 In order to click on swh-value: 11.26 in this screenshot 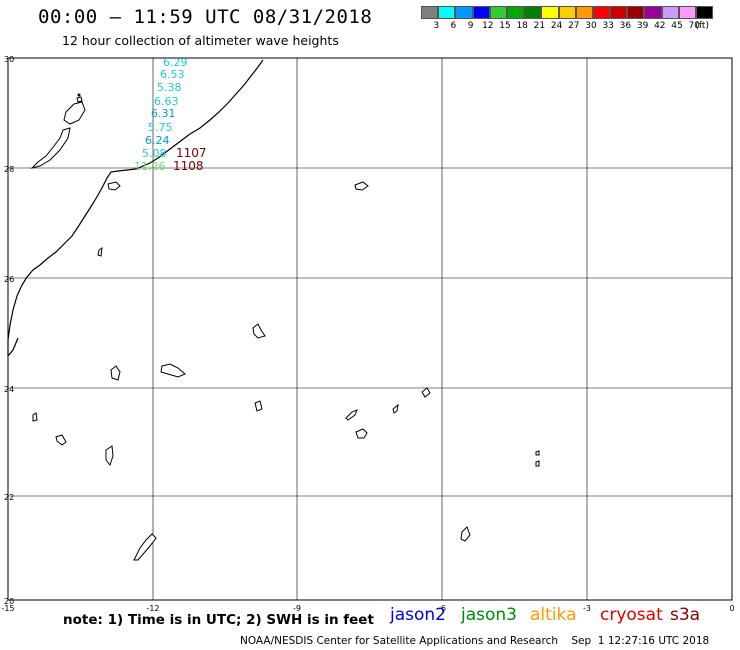, I will do `click(150, 166)`.